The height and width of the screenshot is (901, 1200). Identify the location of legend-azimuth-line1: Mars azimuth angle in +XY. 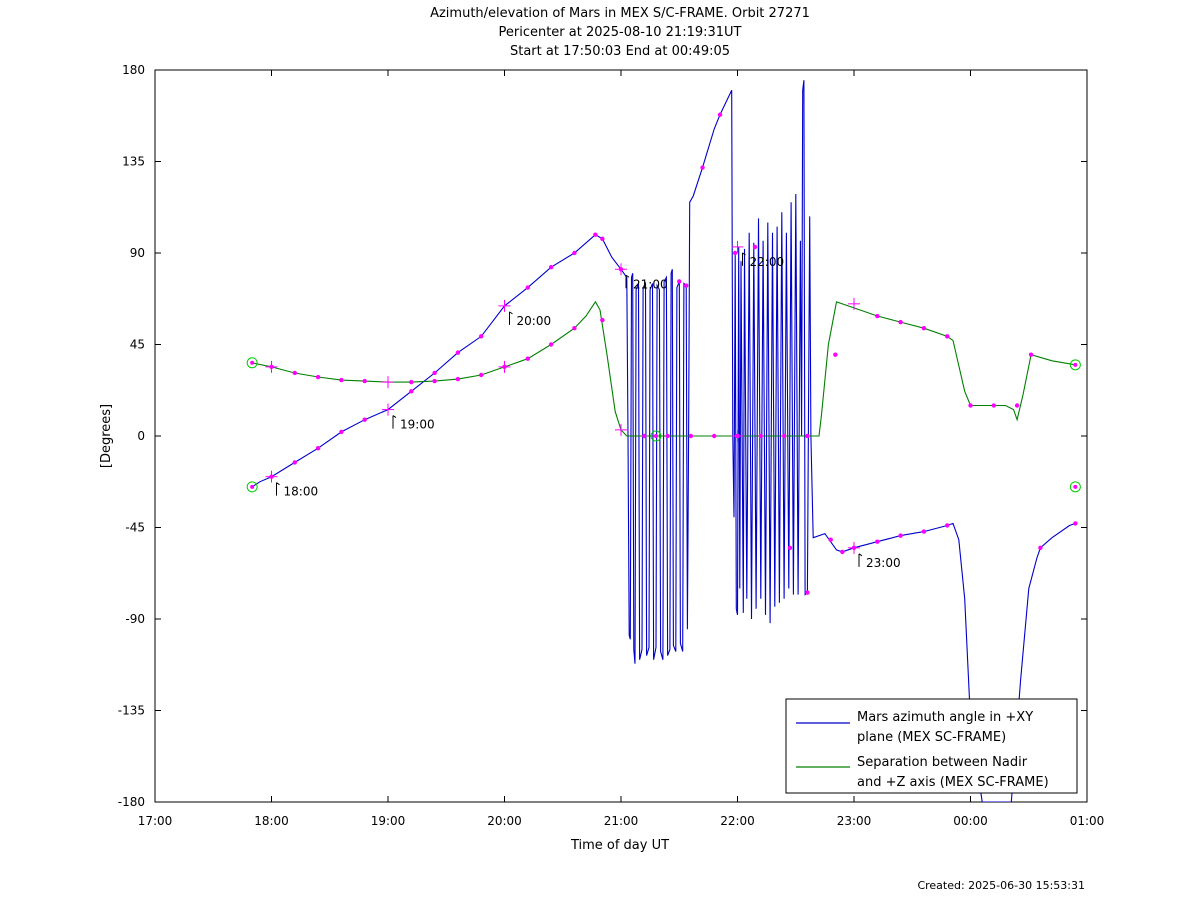
(945, 717).